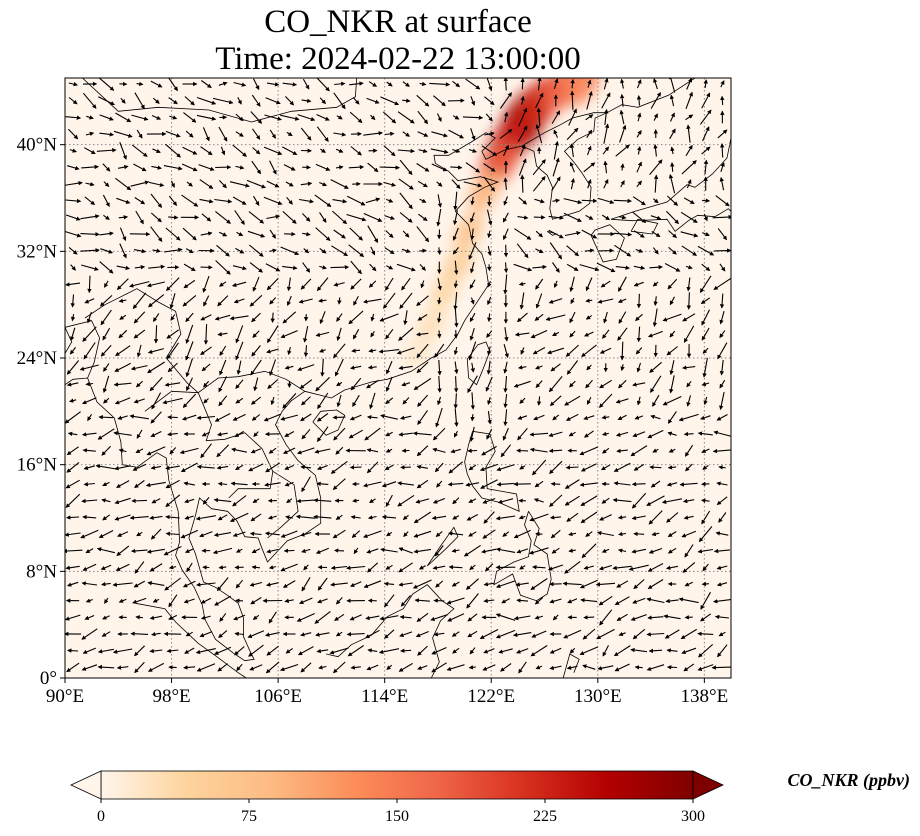 This screenshot has height=836, width=920. What do you see at coordinates (849, 780) in the screenshot?
I see `colorbar-label: CO_NKR (ppbv)` at bounding box center [849, 780].